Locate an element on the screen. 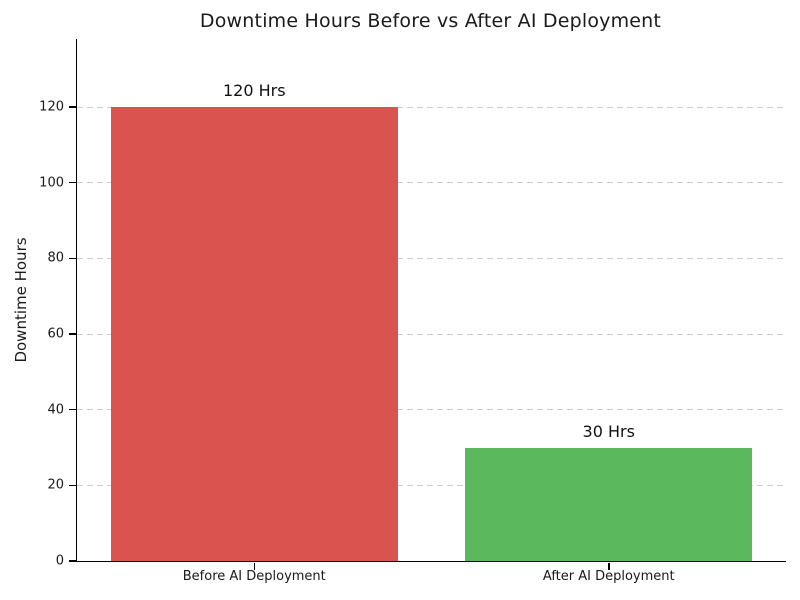 Image resolution: width=800 pixels, height=600 pixels. y-tick-label-0: 0 is located at coordinates (59, 561).